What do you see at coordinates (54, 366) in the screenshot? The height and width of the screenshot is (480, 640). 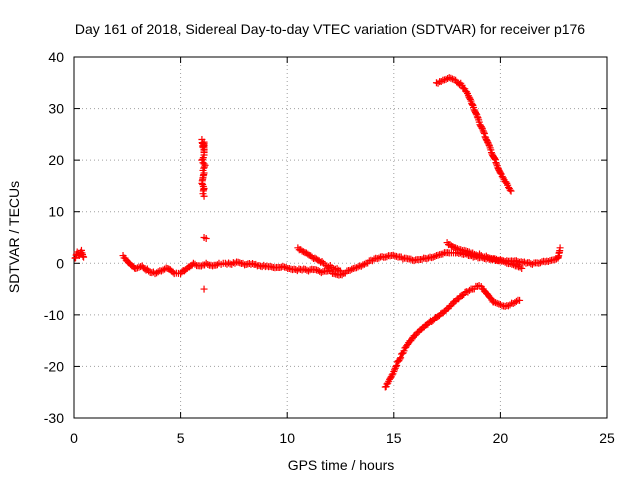 I see `y-tick-label: -20` at bounding box center [54, 366].